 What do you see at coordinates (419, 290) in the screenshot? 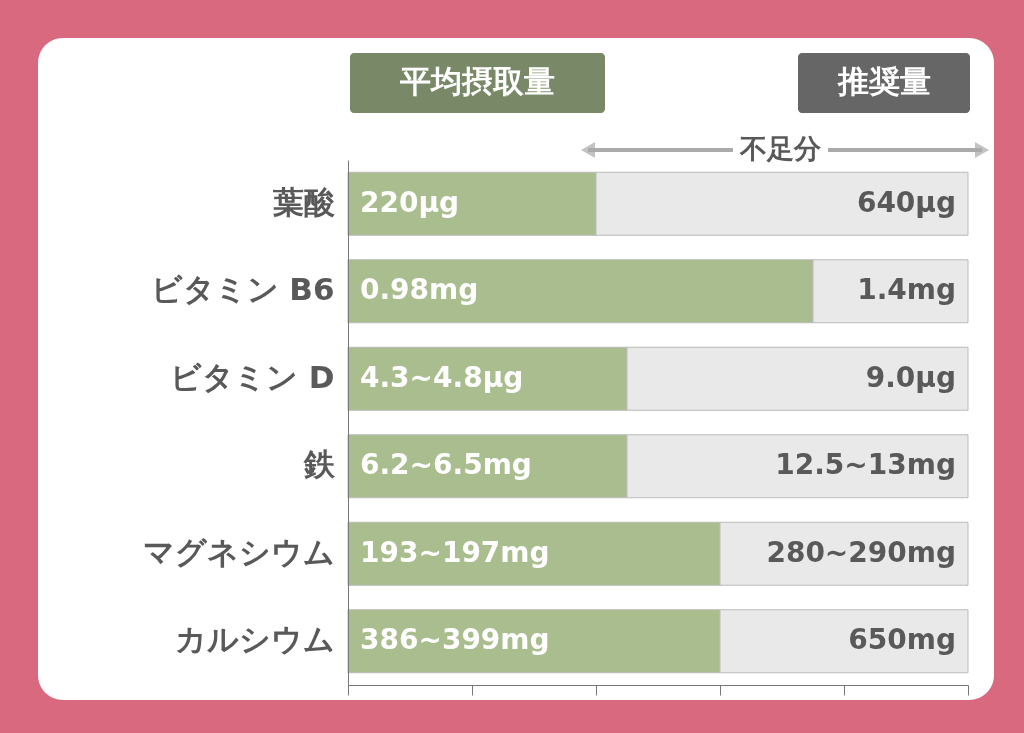
I see `annotation: 0.98mg` at bounding box center [419, 290].